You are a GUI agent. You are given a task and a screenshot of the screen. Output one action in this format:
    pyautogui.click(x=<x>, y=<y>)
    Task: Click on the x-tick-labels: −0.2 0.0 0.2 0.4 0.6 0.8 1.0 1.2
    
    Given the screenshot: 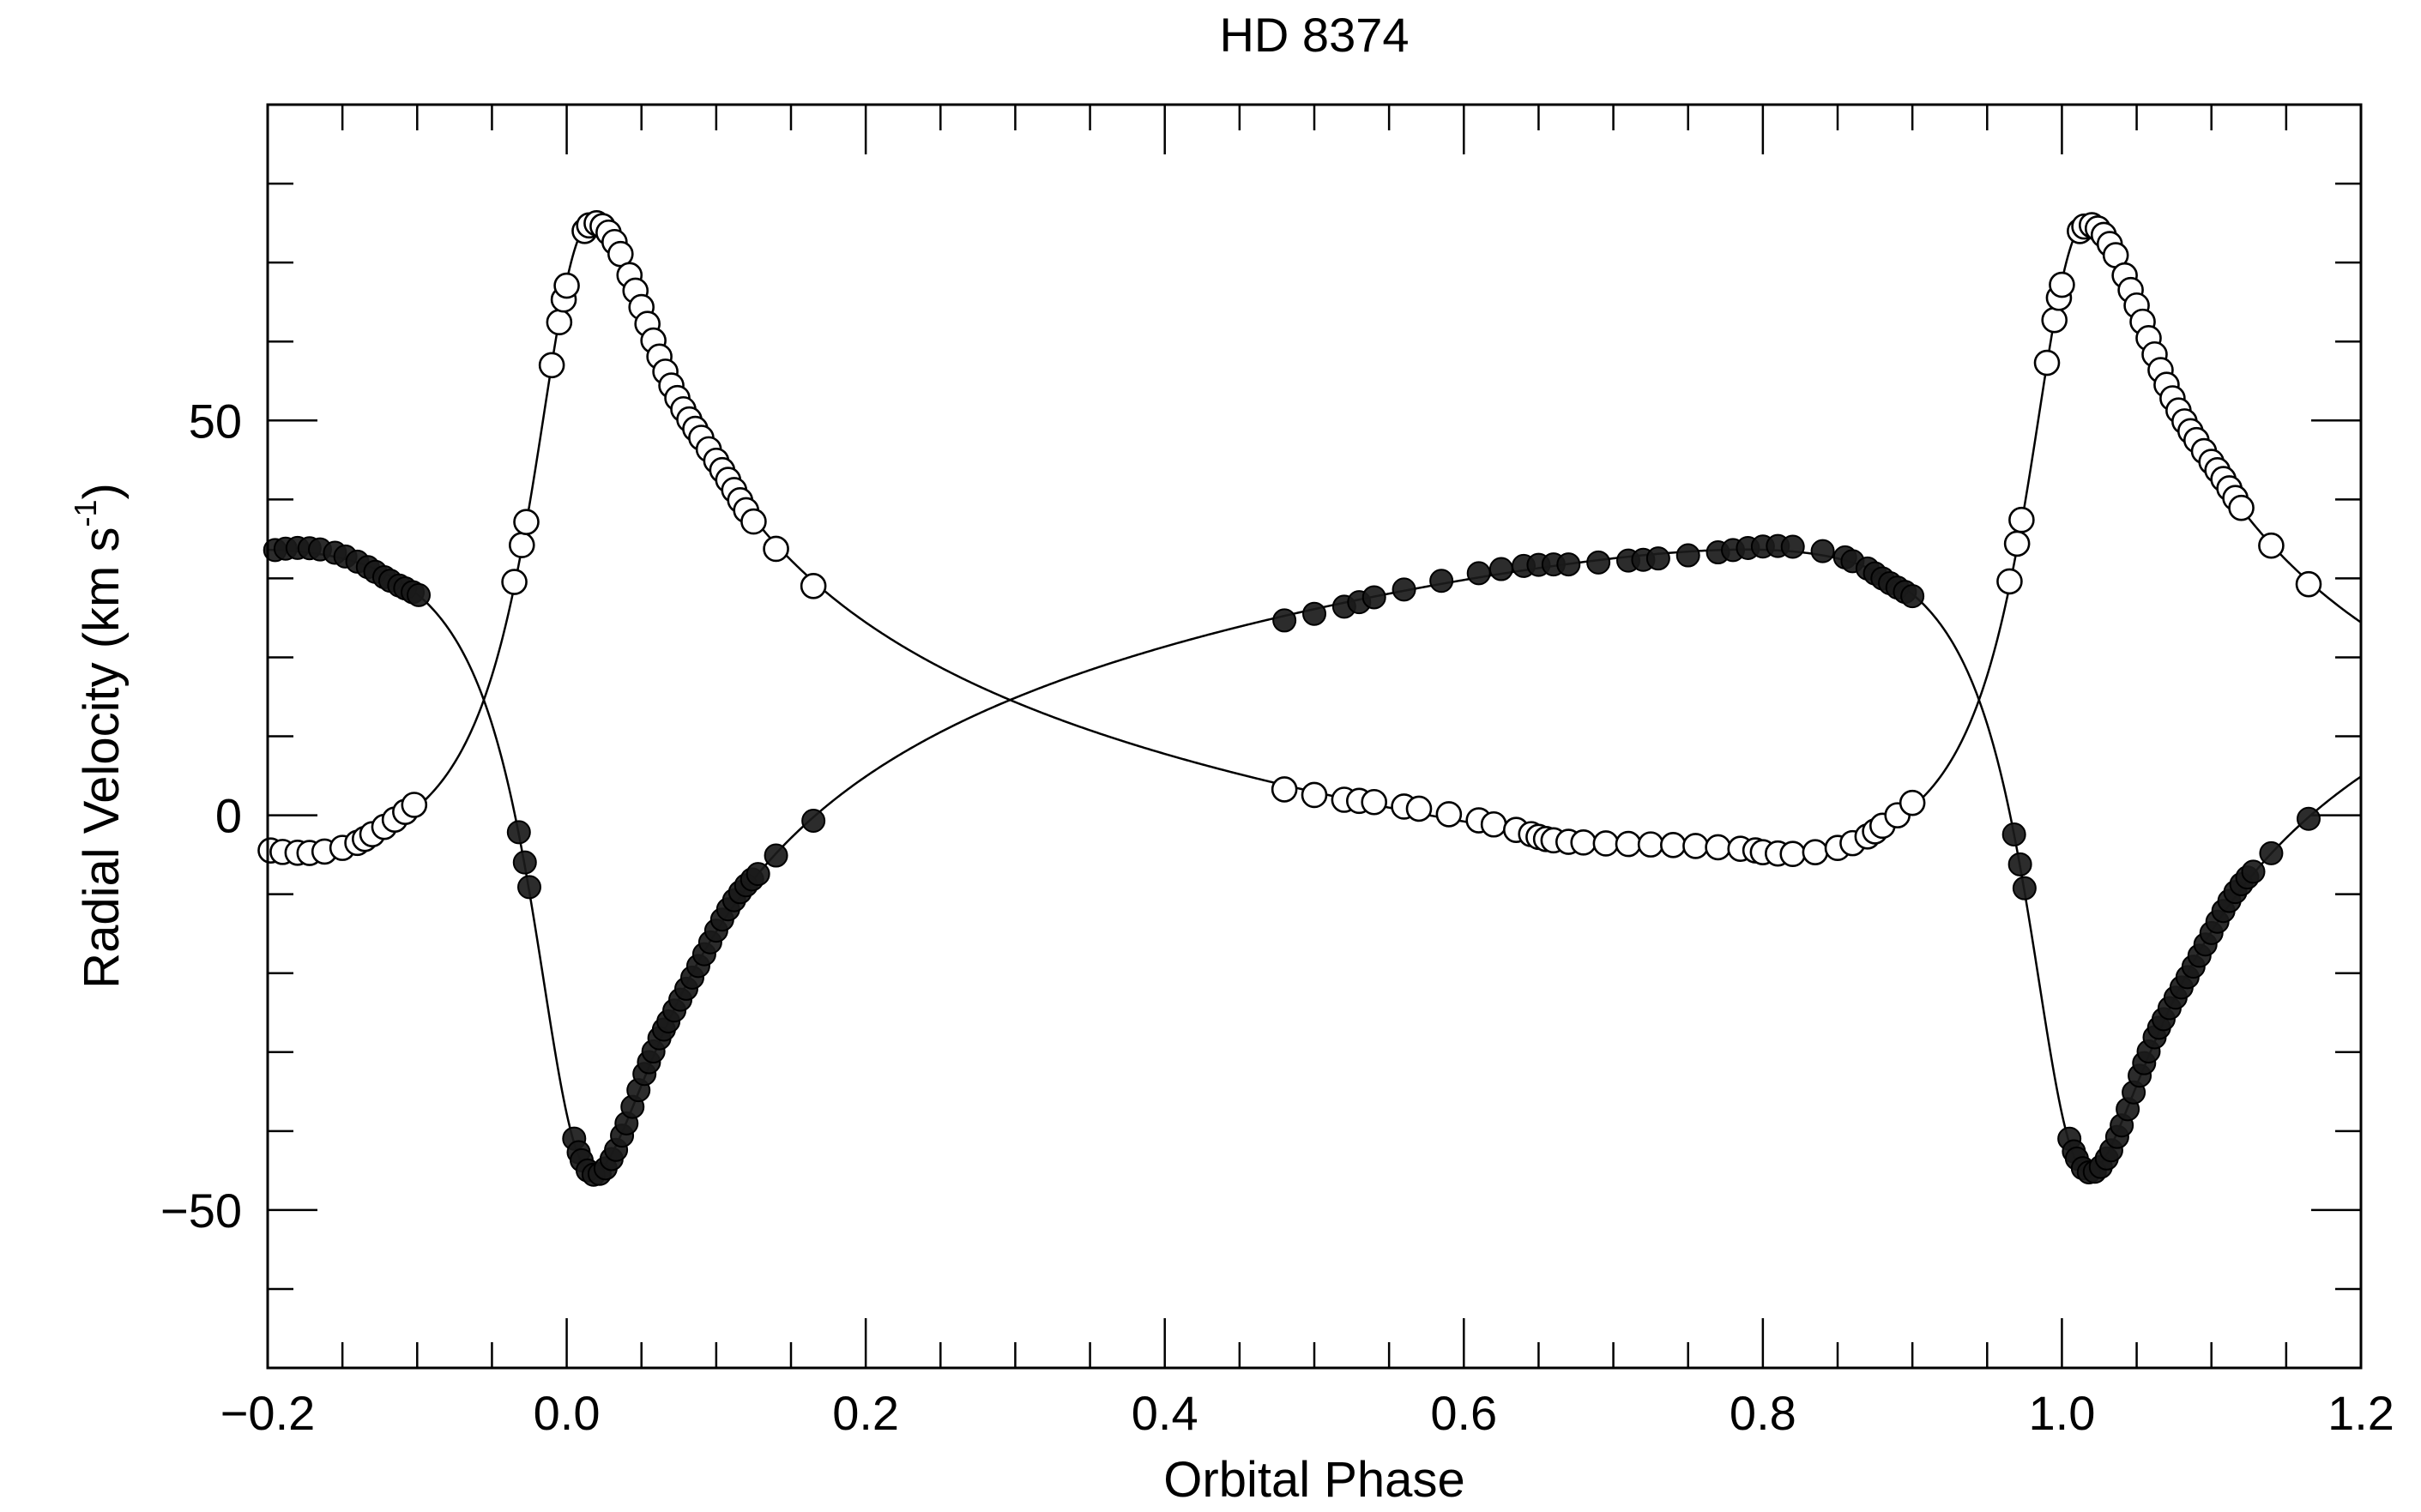 What is the action you would take?
    pyautogui.click(x=1307, y=1413)
    